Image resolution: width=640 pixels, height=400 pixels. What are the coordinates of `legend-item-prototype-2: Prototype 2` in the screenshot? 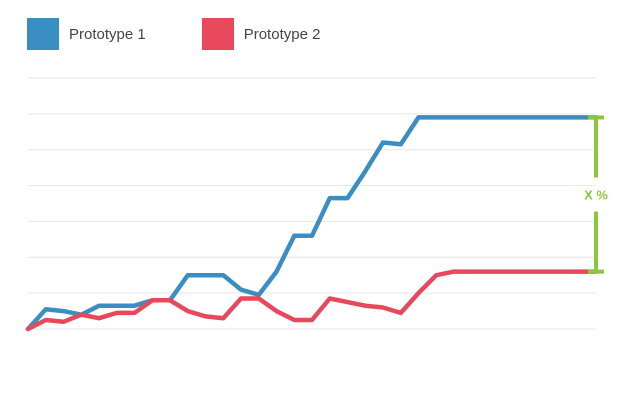 It's located at (261, 34).